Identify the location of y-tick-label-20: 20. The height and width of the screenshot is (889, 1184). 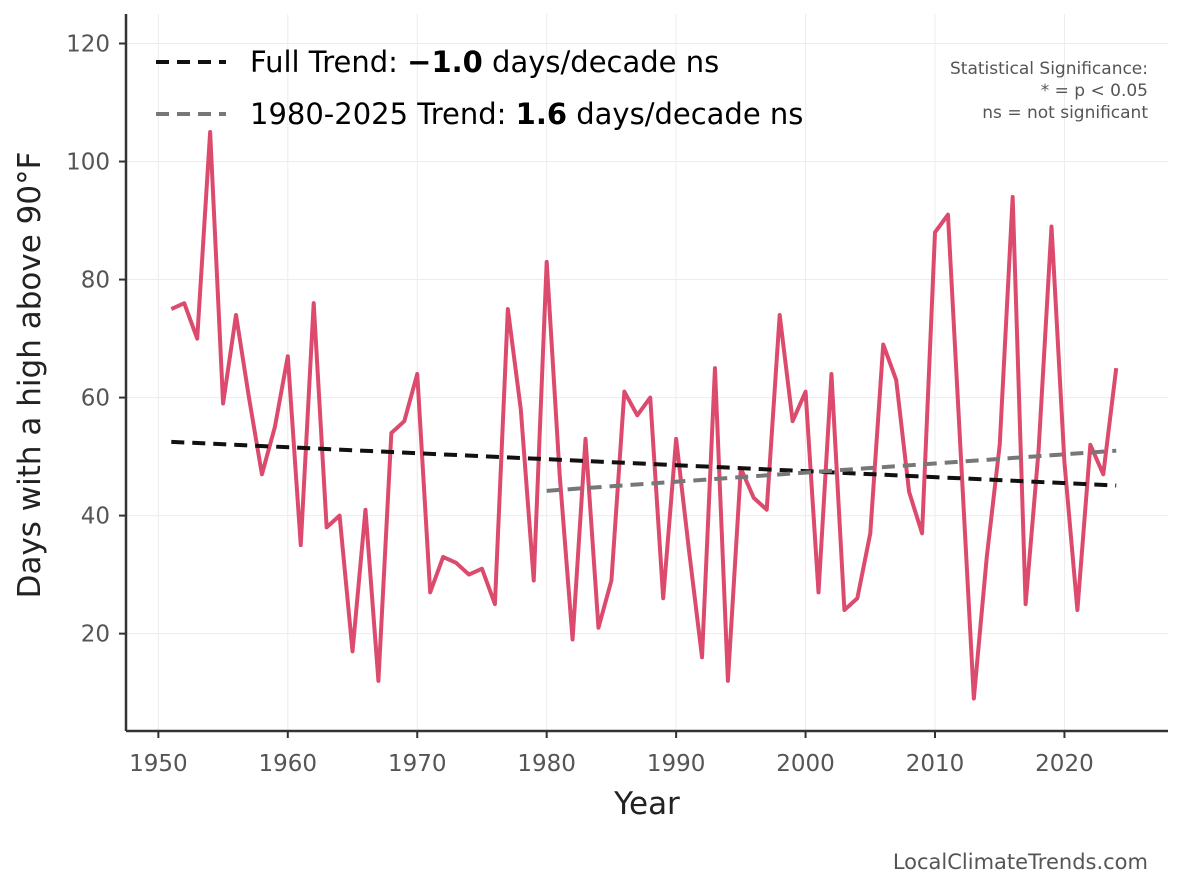
(95, 635).